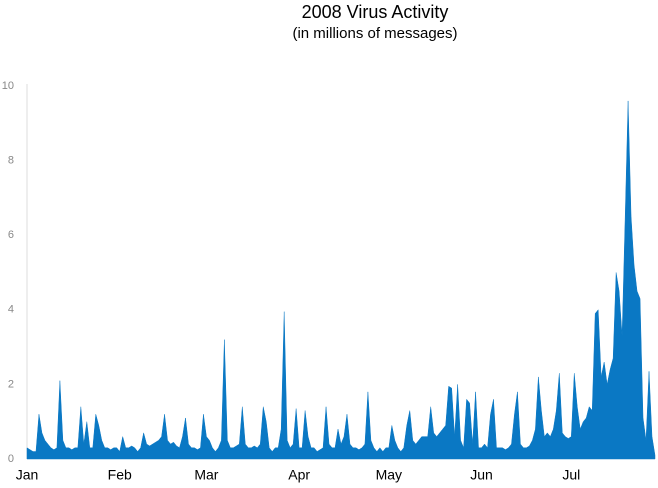 The image size is (658, 488). Describe the element at coordinates (571, 475) in the screenshot. I see `x-tick-label: Jul` at that location.